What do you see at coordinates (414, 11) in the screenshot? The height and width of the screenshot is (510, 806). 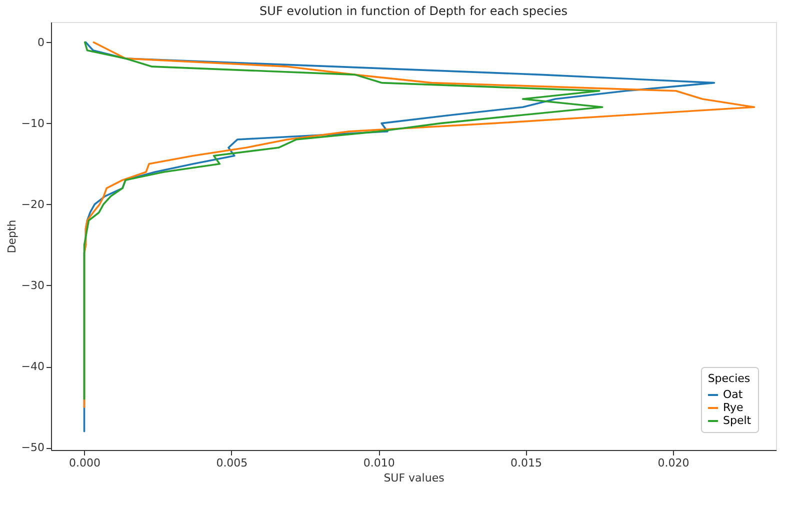 I see `chart-title: SUF evolution in function of Depth for each species` at bounding box center [414, 11].